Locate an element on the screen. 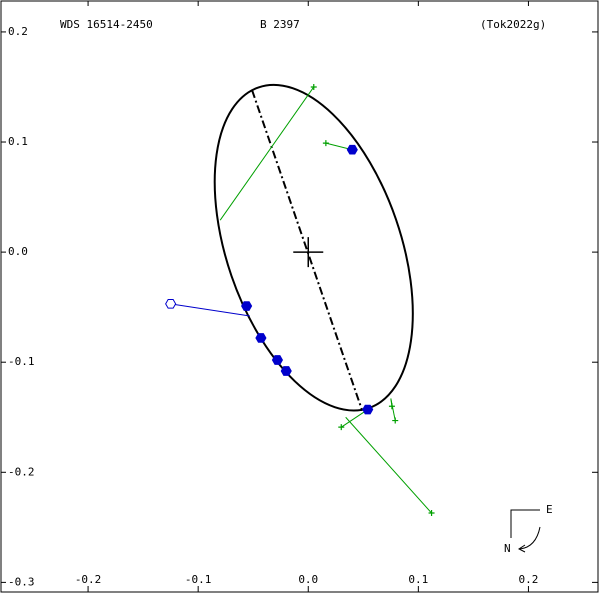 The height and width of the screenshot is (600, 600). compass-north: N is located at coordinates (507, 548).